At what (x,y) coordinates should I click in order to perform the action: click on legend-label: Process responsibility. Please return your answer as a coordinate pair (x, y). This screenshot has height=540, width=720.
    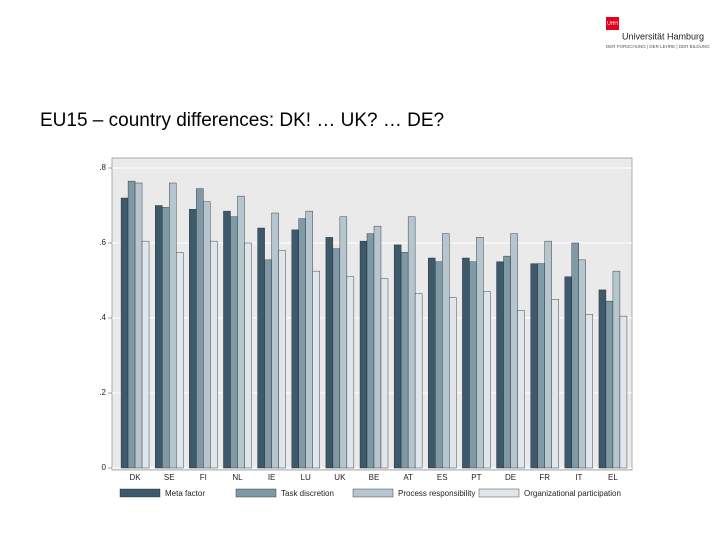
    Looking at the image, I should click on (436, 493).